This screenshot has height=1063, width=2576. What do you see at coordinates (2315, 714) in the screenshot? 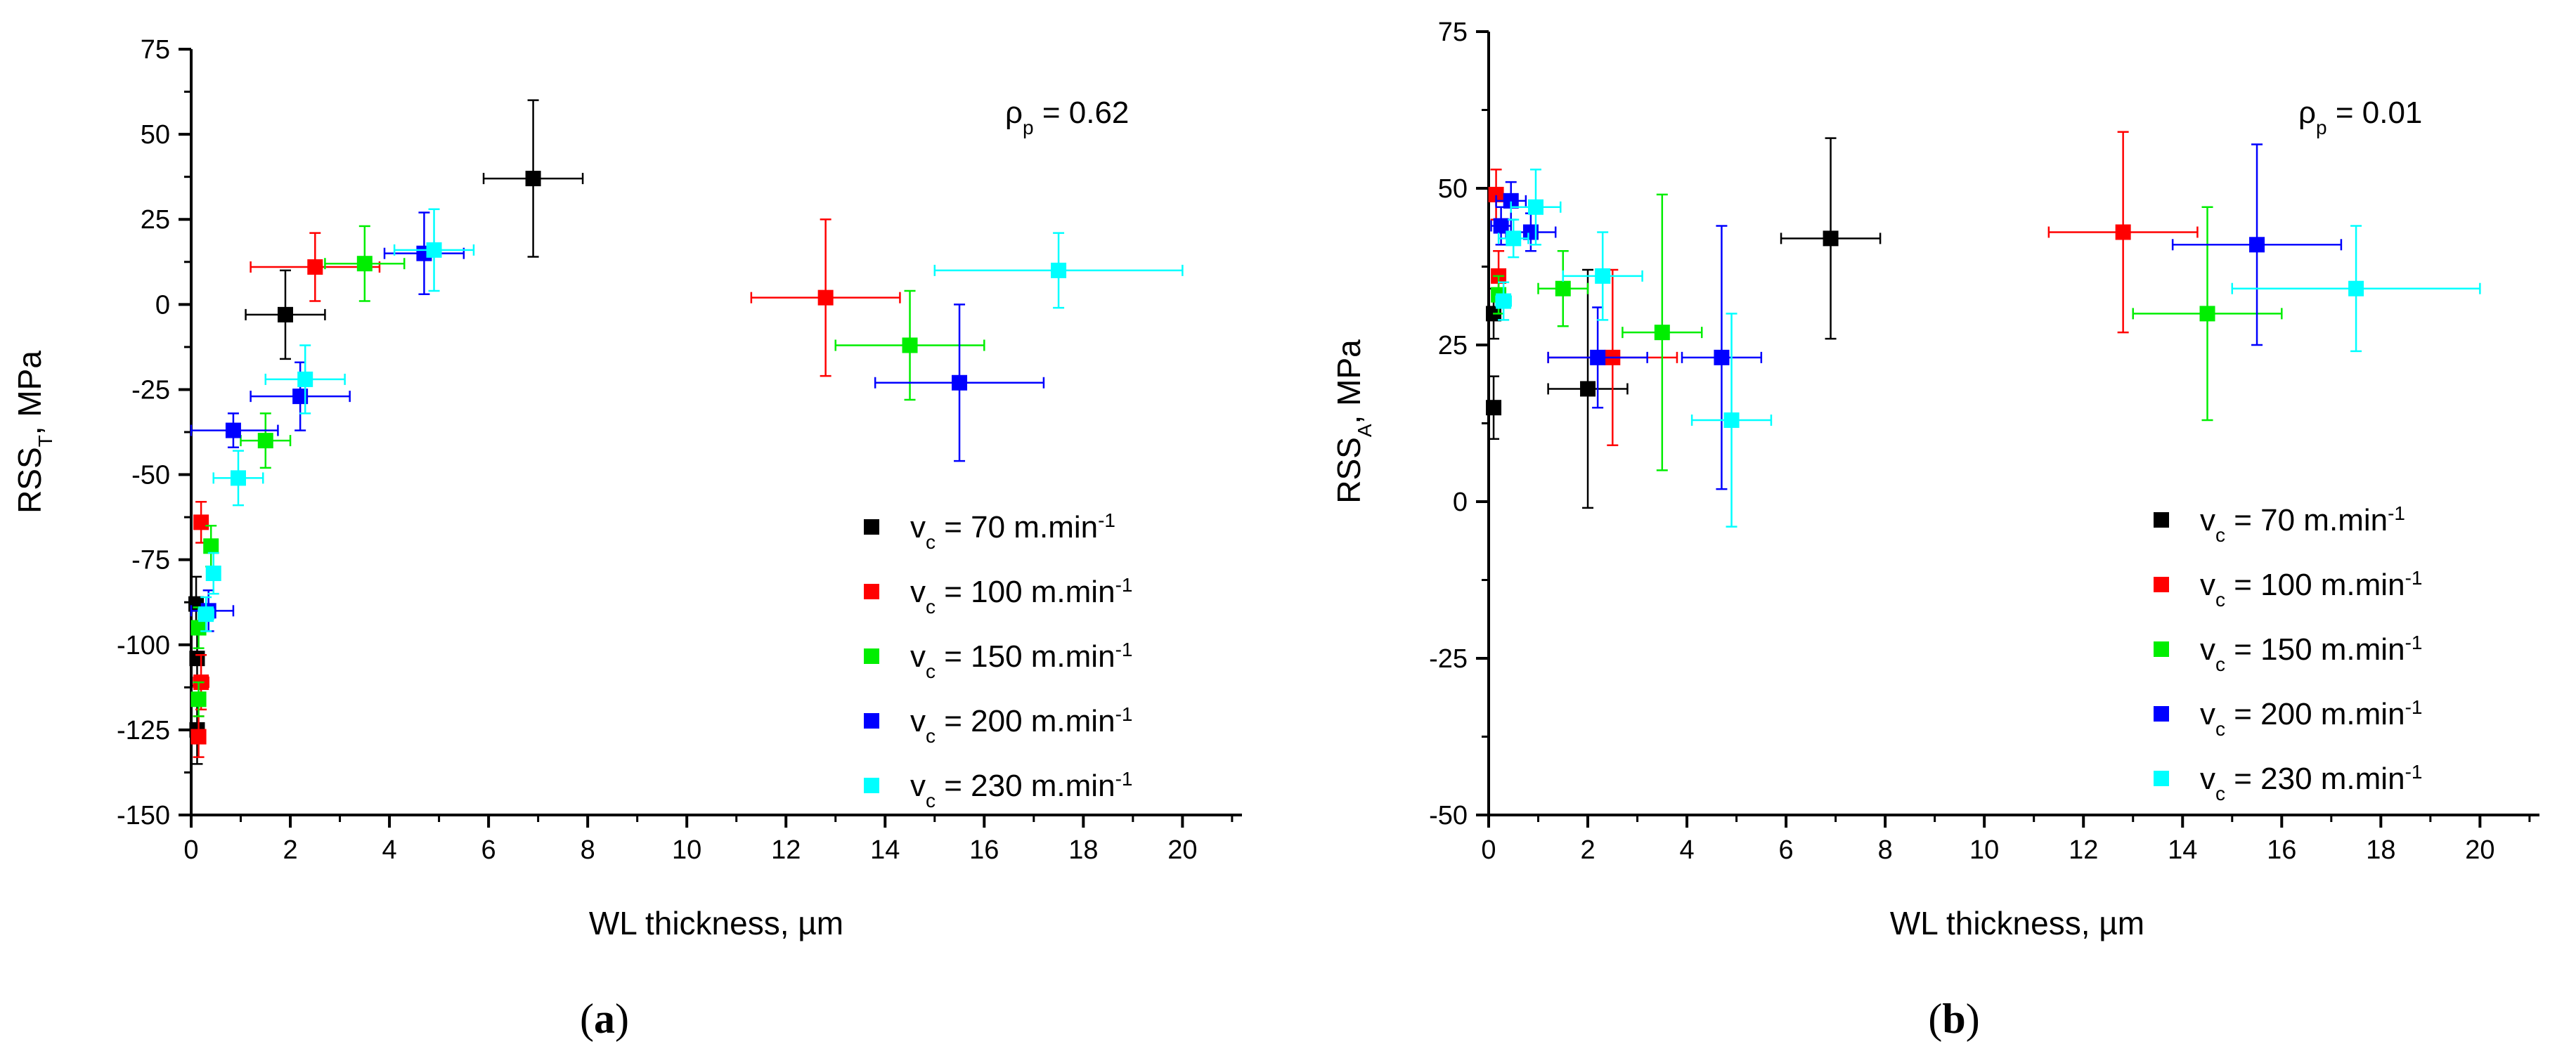
I see `legend-text-main: = 200 m.min` at bounding box center [2315, 714].